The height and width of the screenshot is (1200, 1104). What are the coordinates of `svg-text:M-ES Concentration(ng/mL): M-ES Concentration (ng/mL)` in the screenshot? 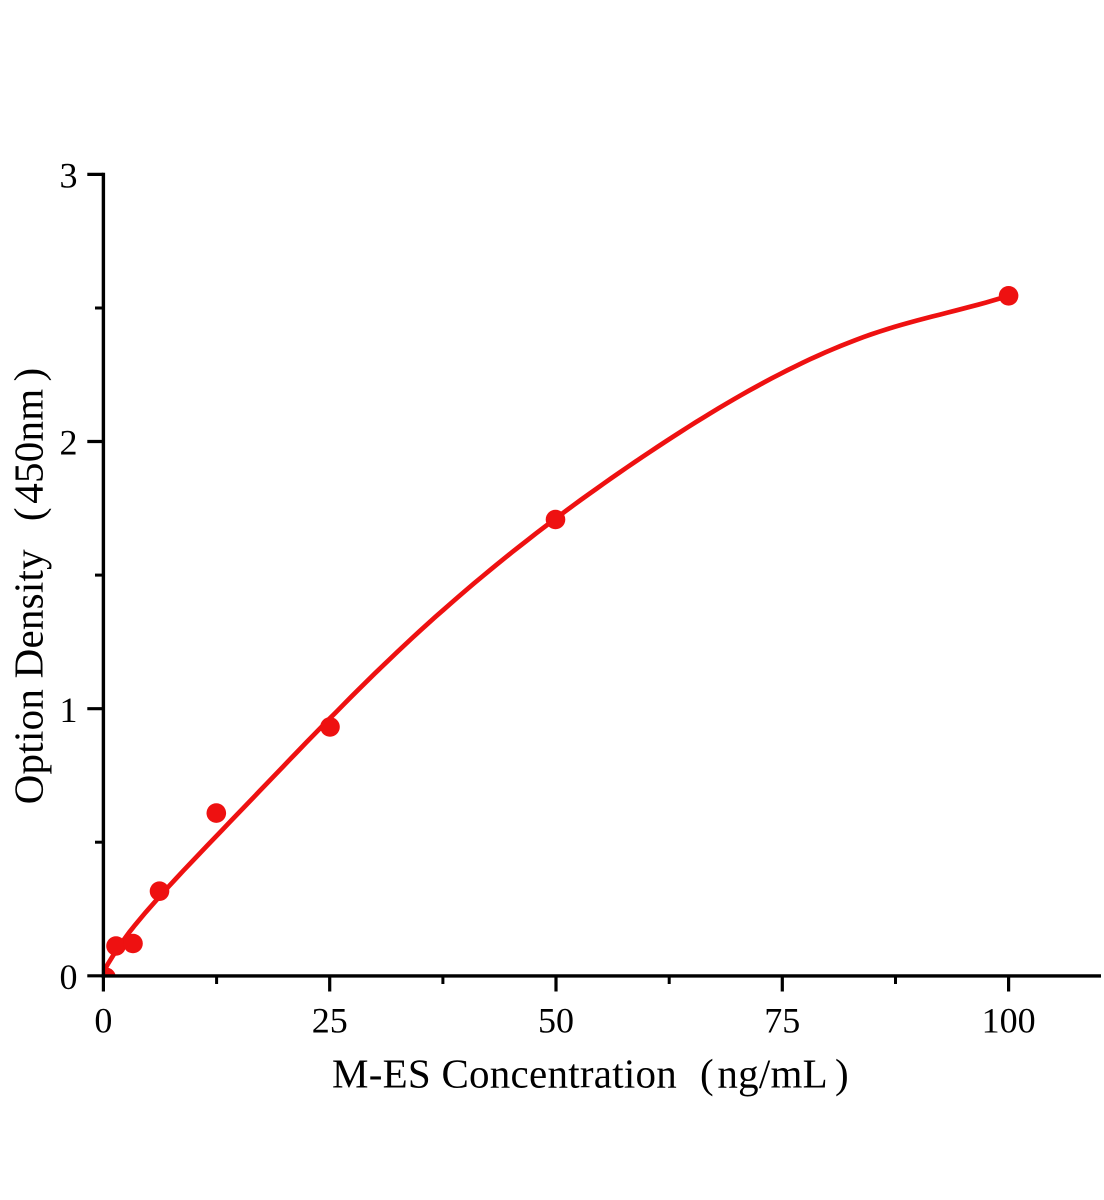 It's located at (590, 1073).